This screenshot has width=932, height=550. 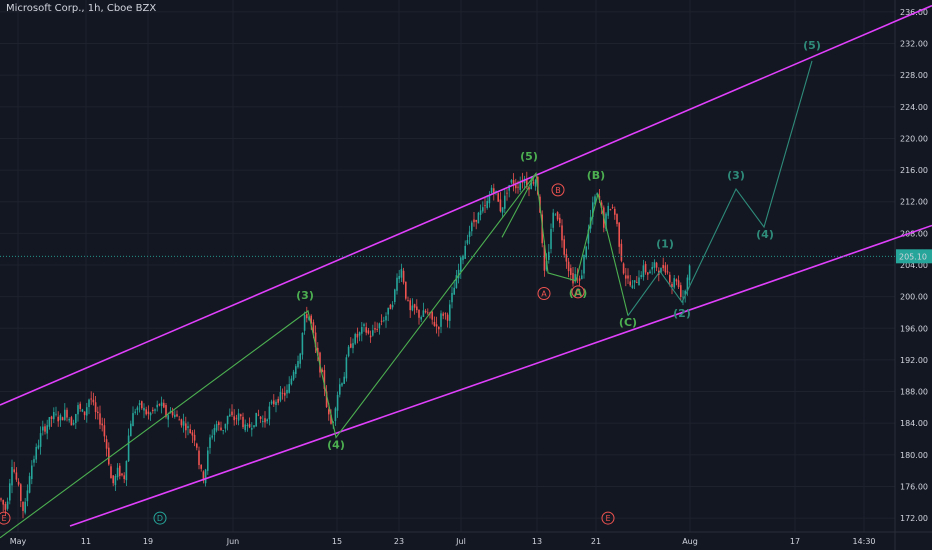 I want to click on y-tick-label: 236.00, so click(x=914, y=12).